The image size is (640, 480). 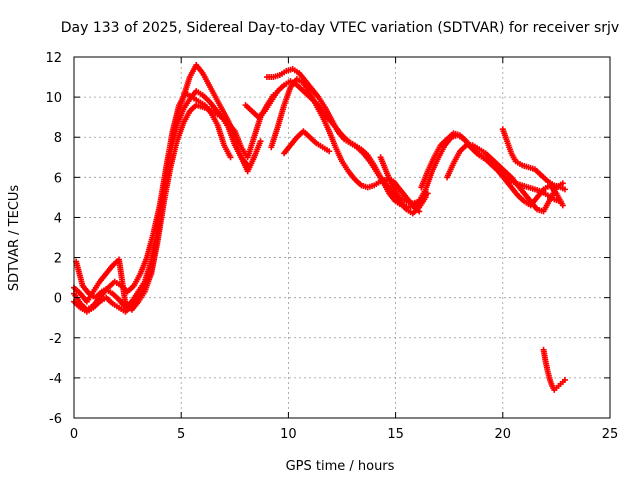 I want to click on y-tick-label: 0, so click(x=58, y=299).